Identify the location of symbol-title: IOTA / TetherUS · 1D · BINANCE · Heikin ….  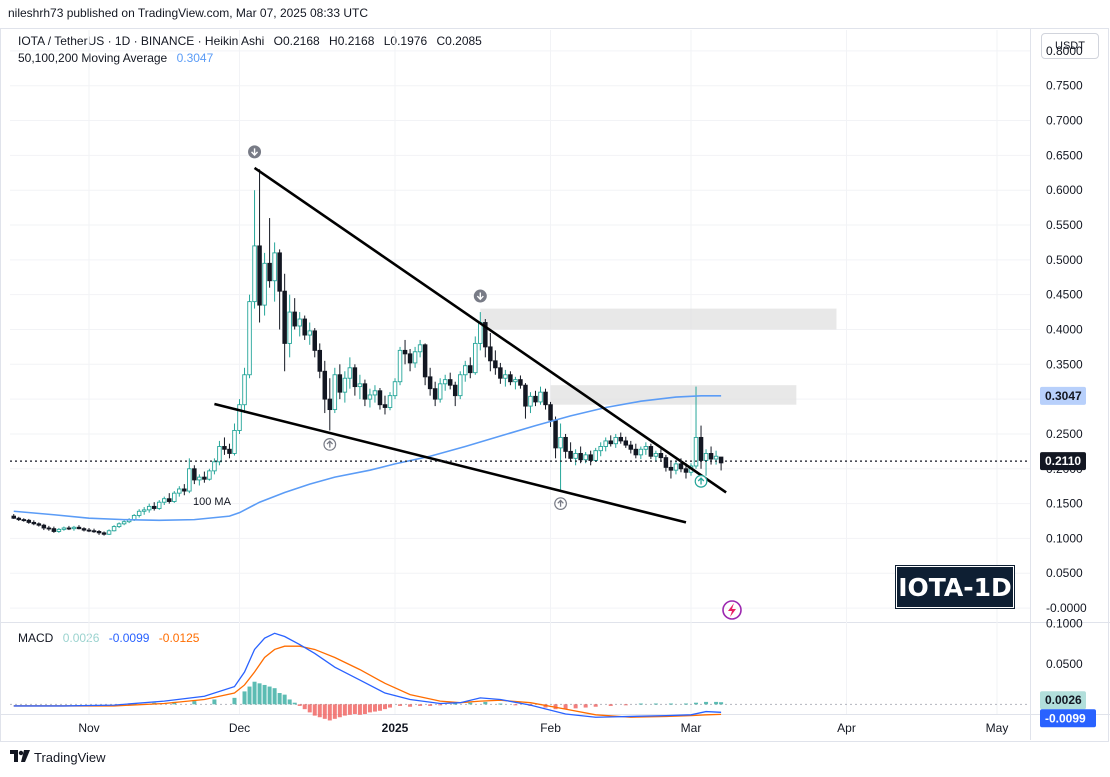
(141, 41).